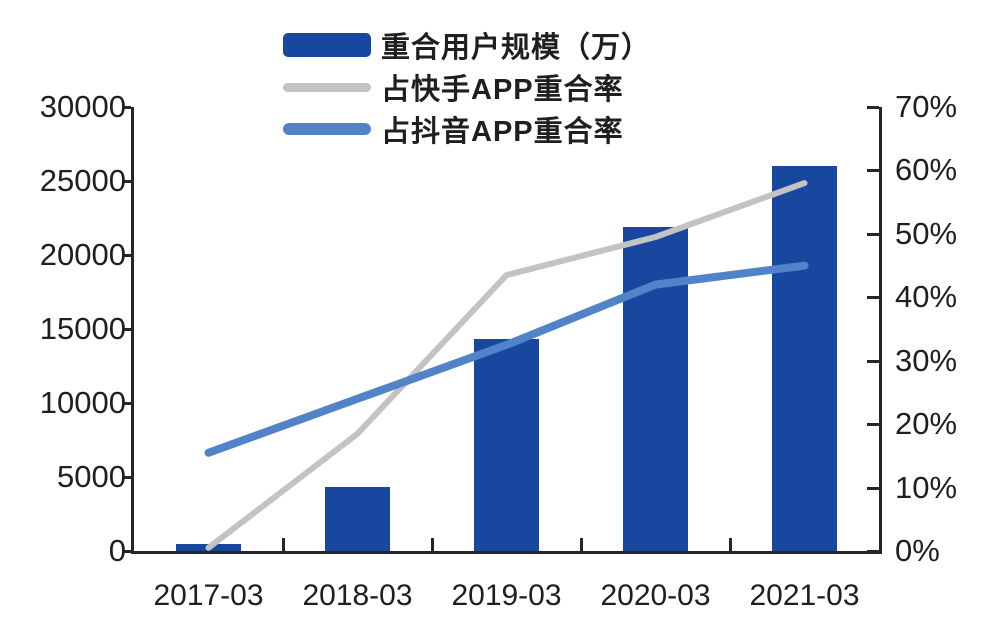 Image resolution: width=1000 pixels, height=622 pixels. I want to click on bar-swatch-icon, so click(327, 45).